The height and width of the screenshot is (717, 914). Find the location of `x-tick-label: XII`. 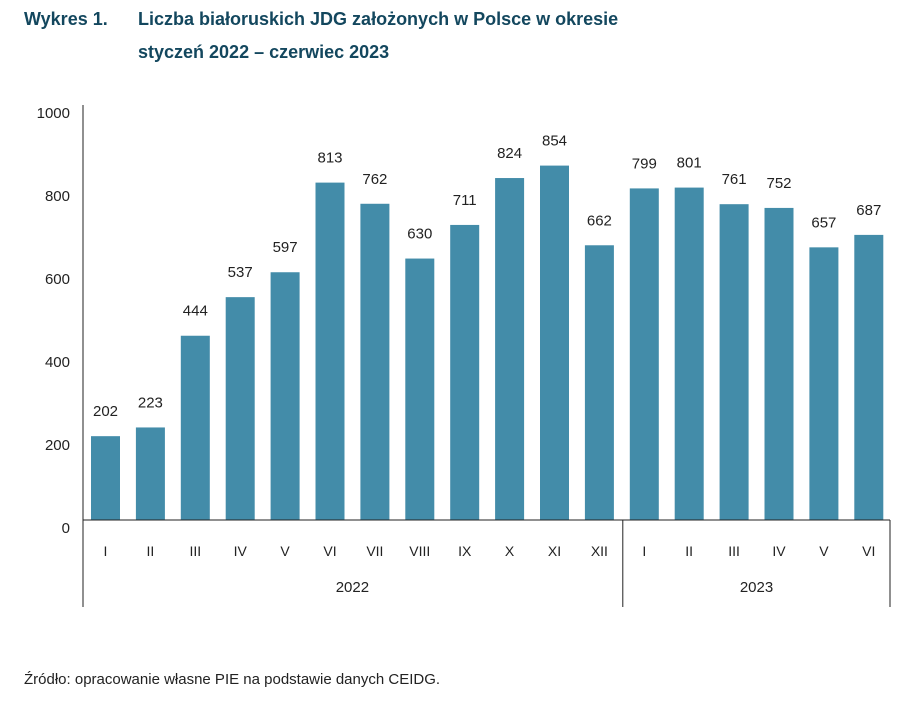

x-tick-label: XII is located at coordinates (599, 551).